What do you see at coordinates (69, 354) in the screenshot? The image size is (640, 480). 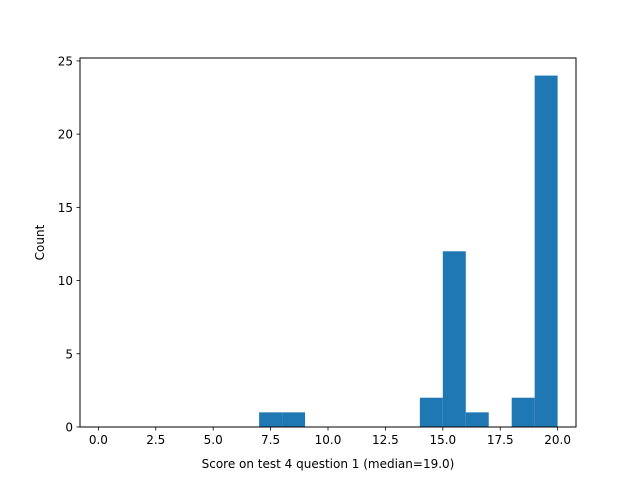 I see `y-tick-label: 5` at bounding box center [69, 354].